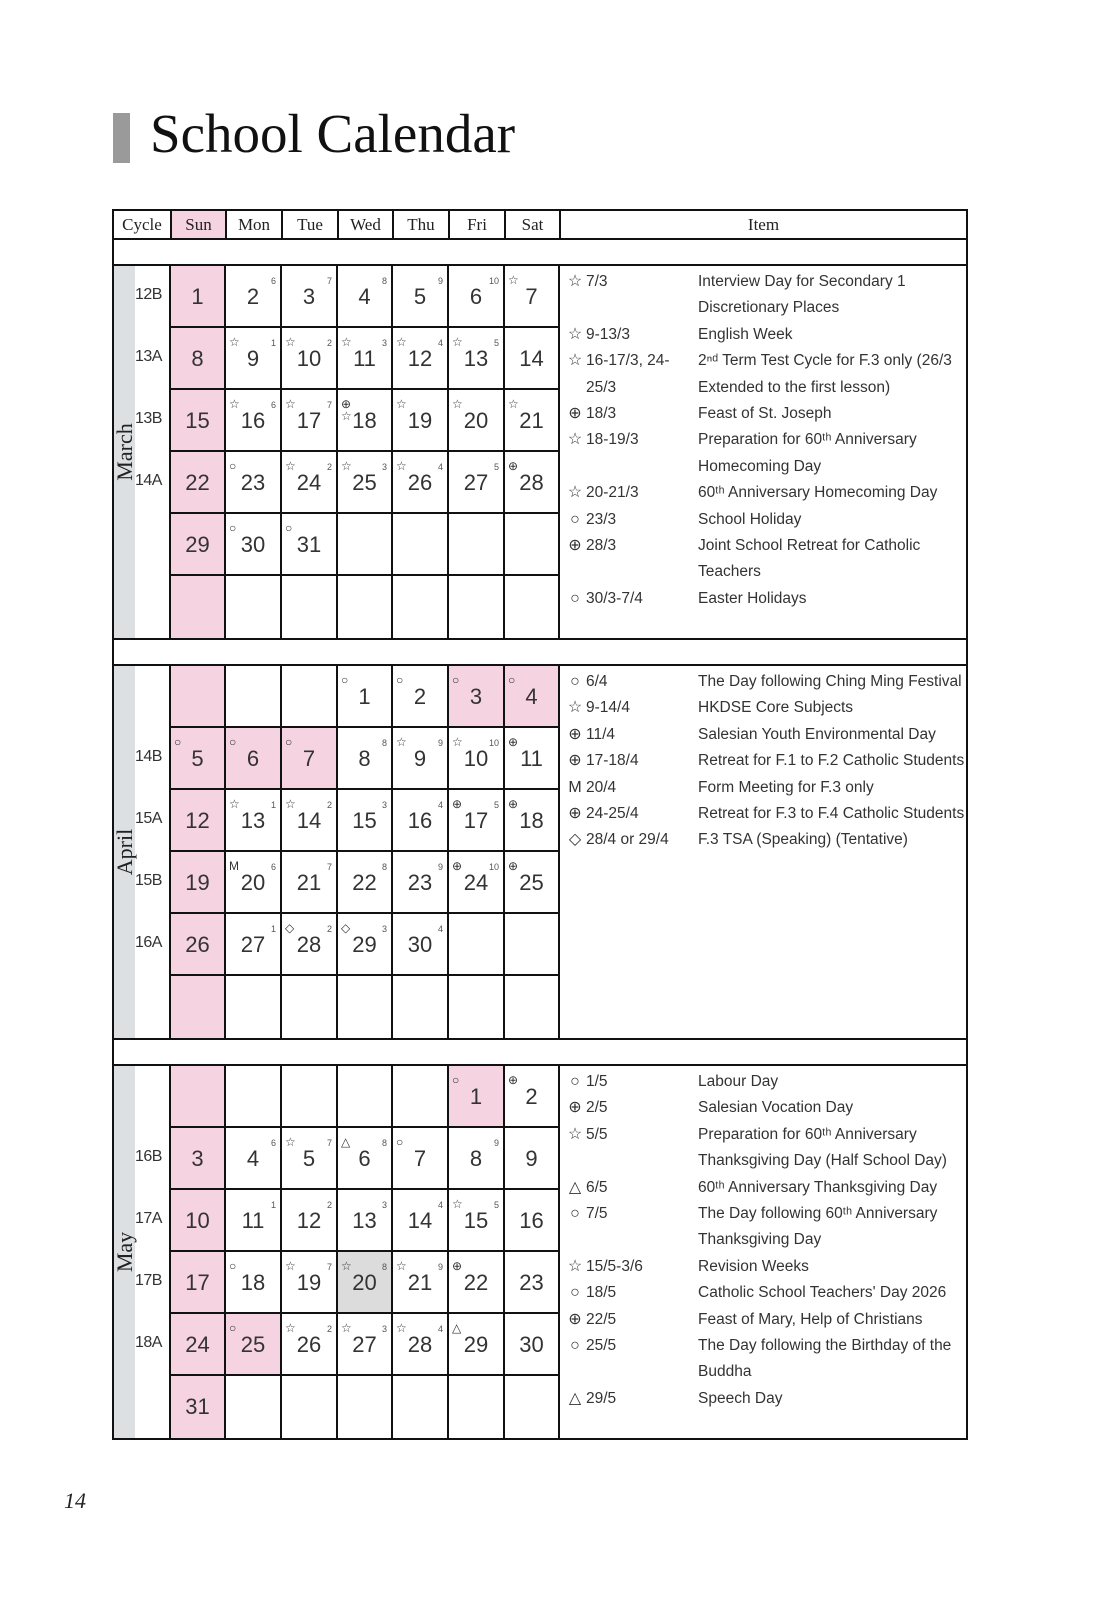 Image resolution: width=1104 pixels, height=1600 pixels. What do you see at coordinates (608, 334) in the screenshot?
I see `event-date: 9-13/3` at bounding box center [608, 334].